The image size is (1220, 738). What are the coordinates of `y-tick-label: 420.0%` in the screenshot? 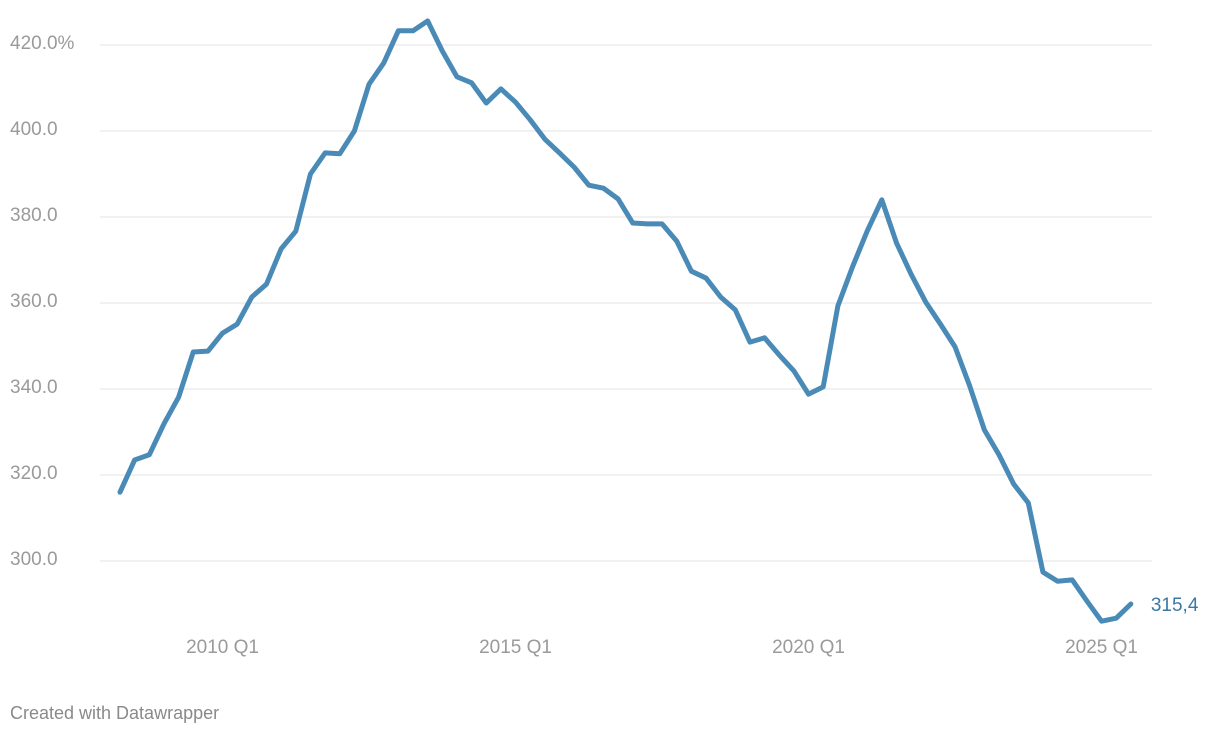 It's located at (42, 43).